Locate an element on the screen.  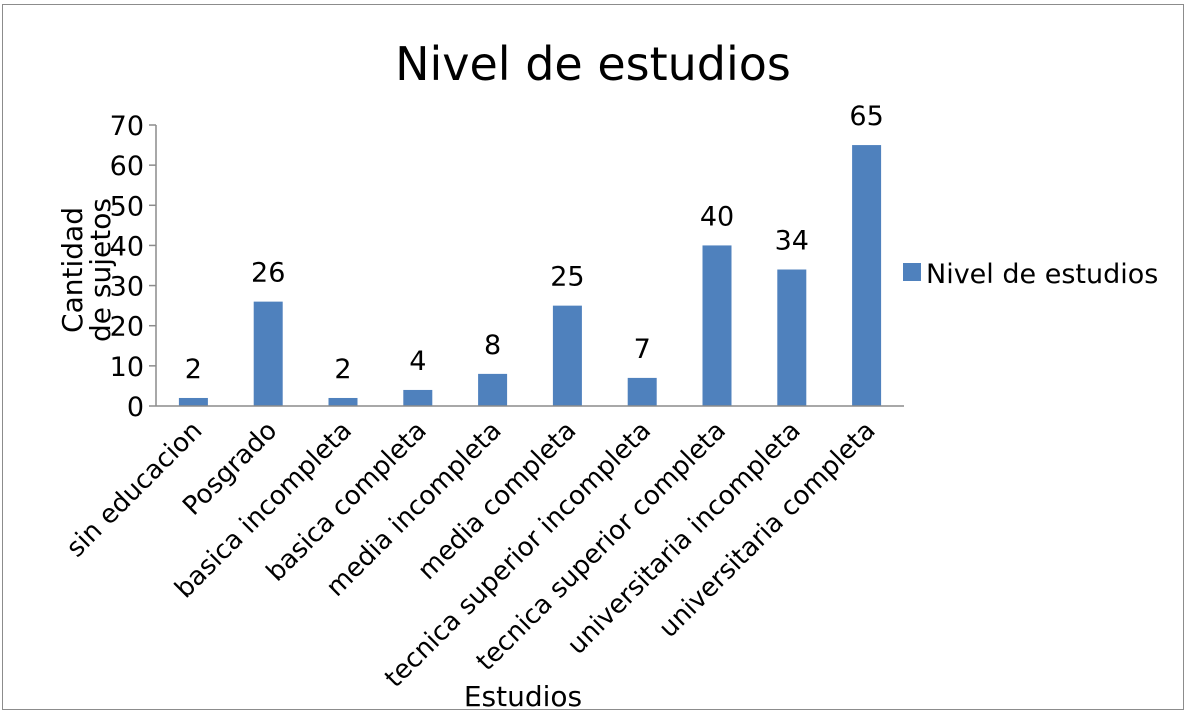
legend: Nivel de estudios is located at coordinates (1030, 274).